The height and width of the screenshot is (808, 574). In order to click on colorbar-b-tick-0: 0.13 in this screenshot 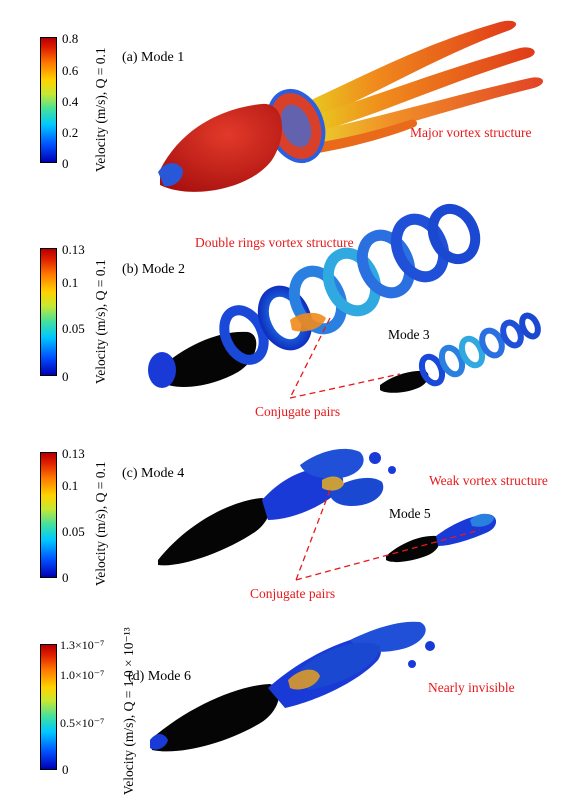, I will do `click(73, 249)`.